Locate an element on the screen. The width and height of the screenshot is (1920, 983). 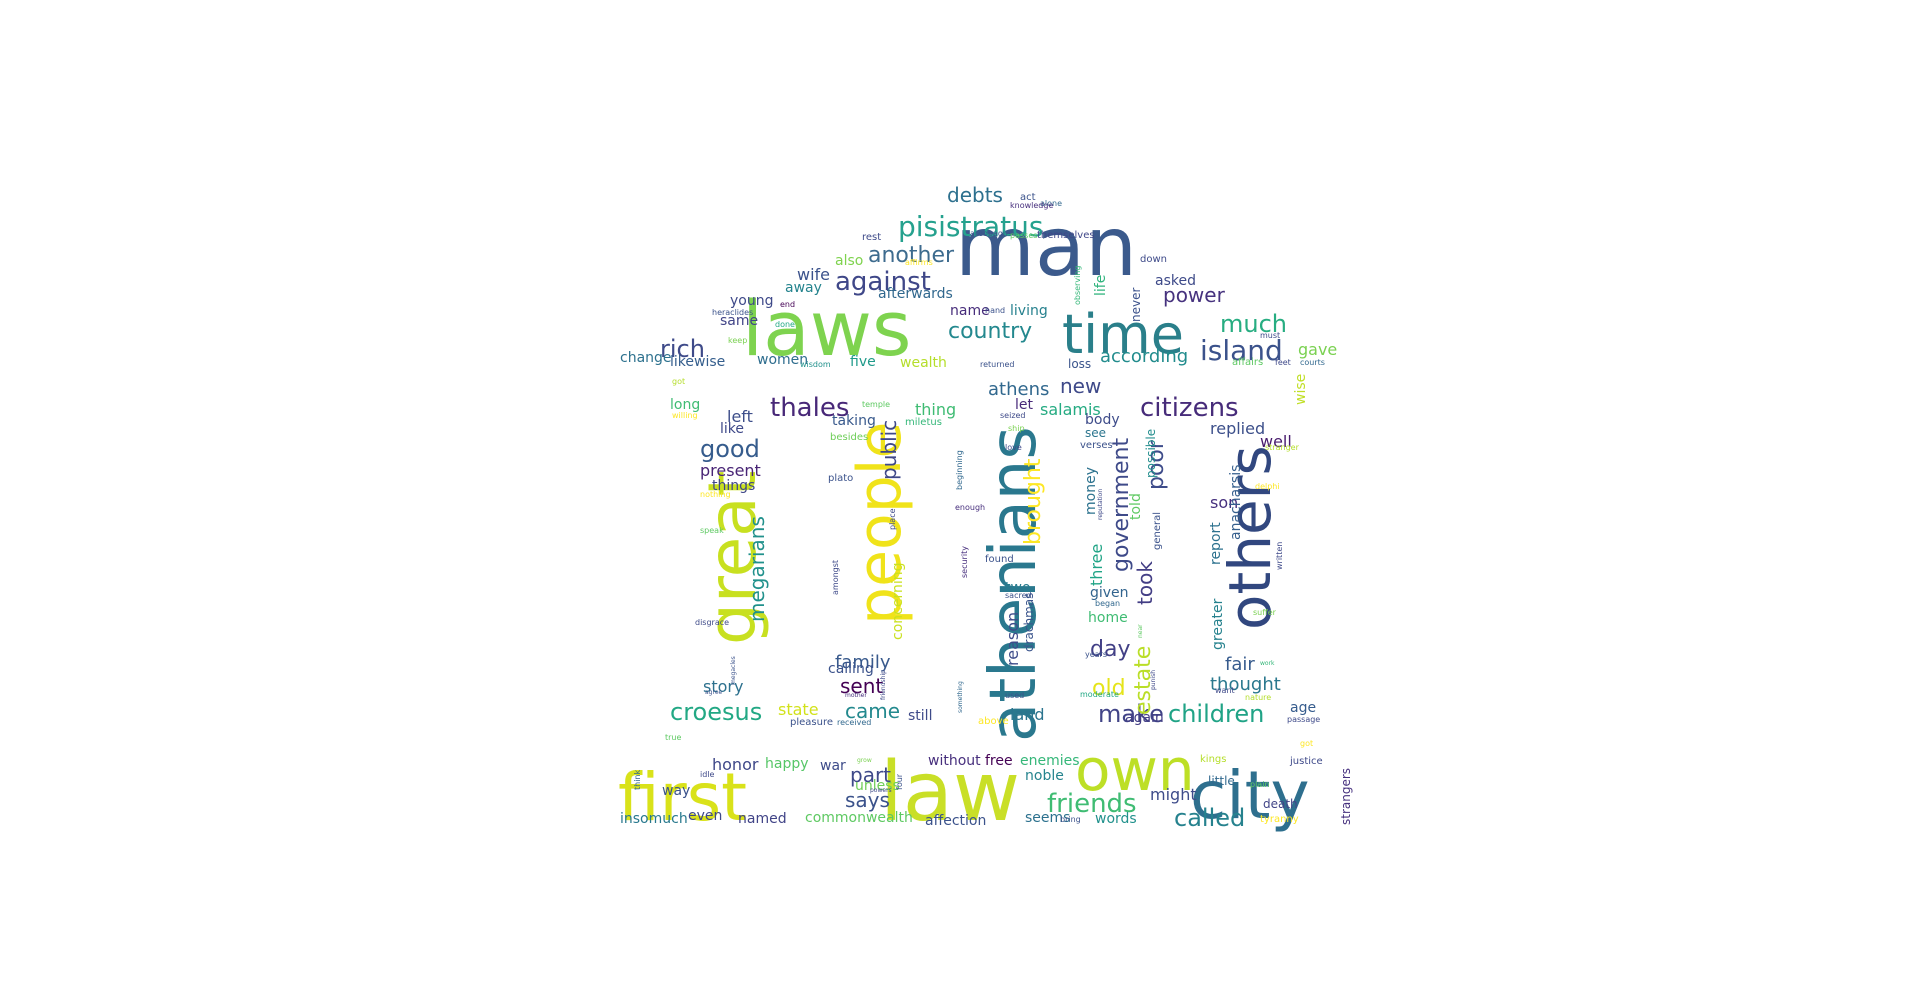
word-others: others is located at coordinates (1250, 537).